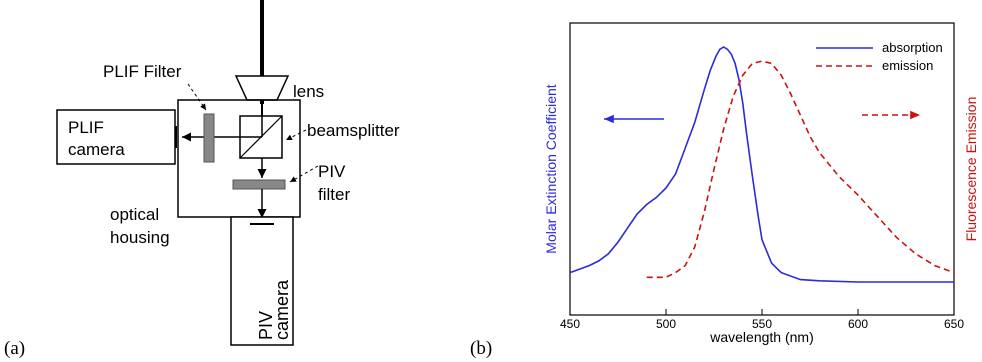  What do you see at coordinates (570, 324) in the screenshot?
I see `x-tick-label: 450` at bounding box center [570, 324].